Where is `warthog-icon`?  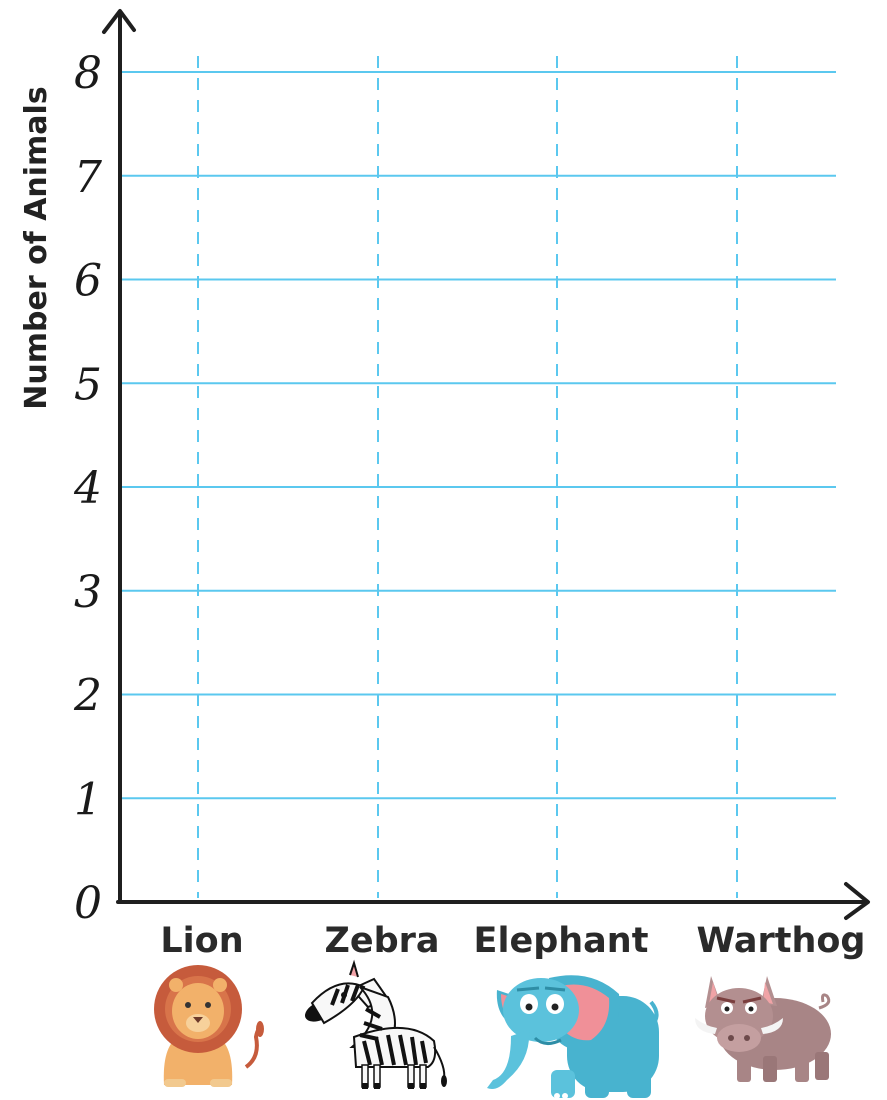
warthog-icon is located at coordinates (763, 1029).